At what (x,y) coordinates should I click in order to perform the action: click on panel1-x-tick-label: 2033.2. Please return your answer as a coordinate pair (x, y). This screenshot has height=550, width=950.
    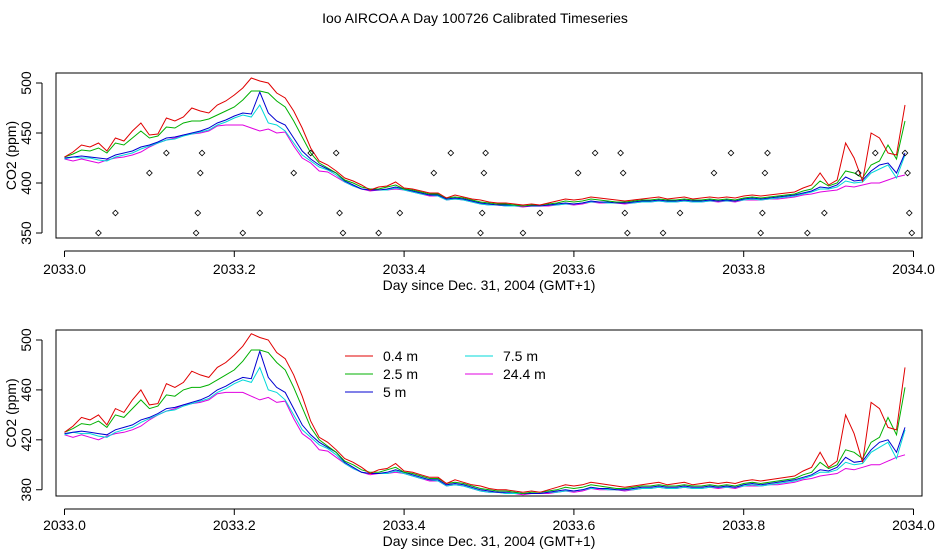
    Looking at the image, I should click on (234, 269).